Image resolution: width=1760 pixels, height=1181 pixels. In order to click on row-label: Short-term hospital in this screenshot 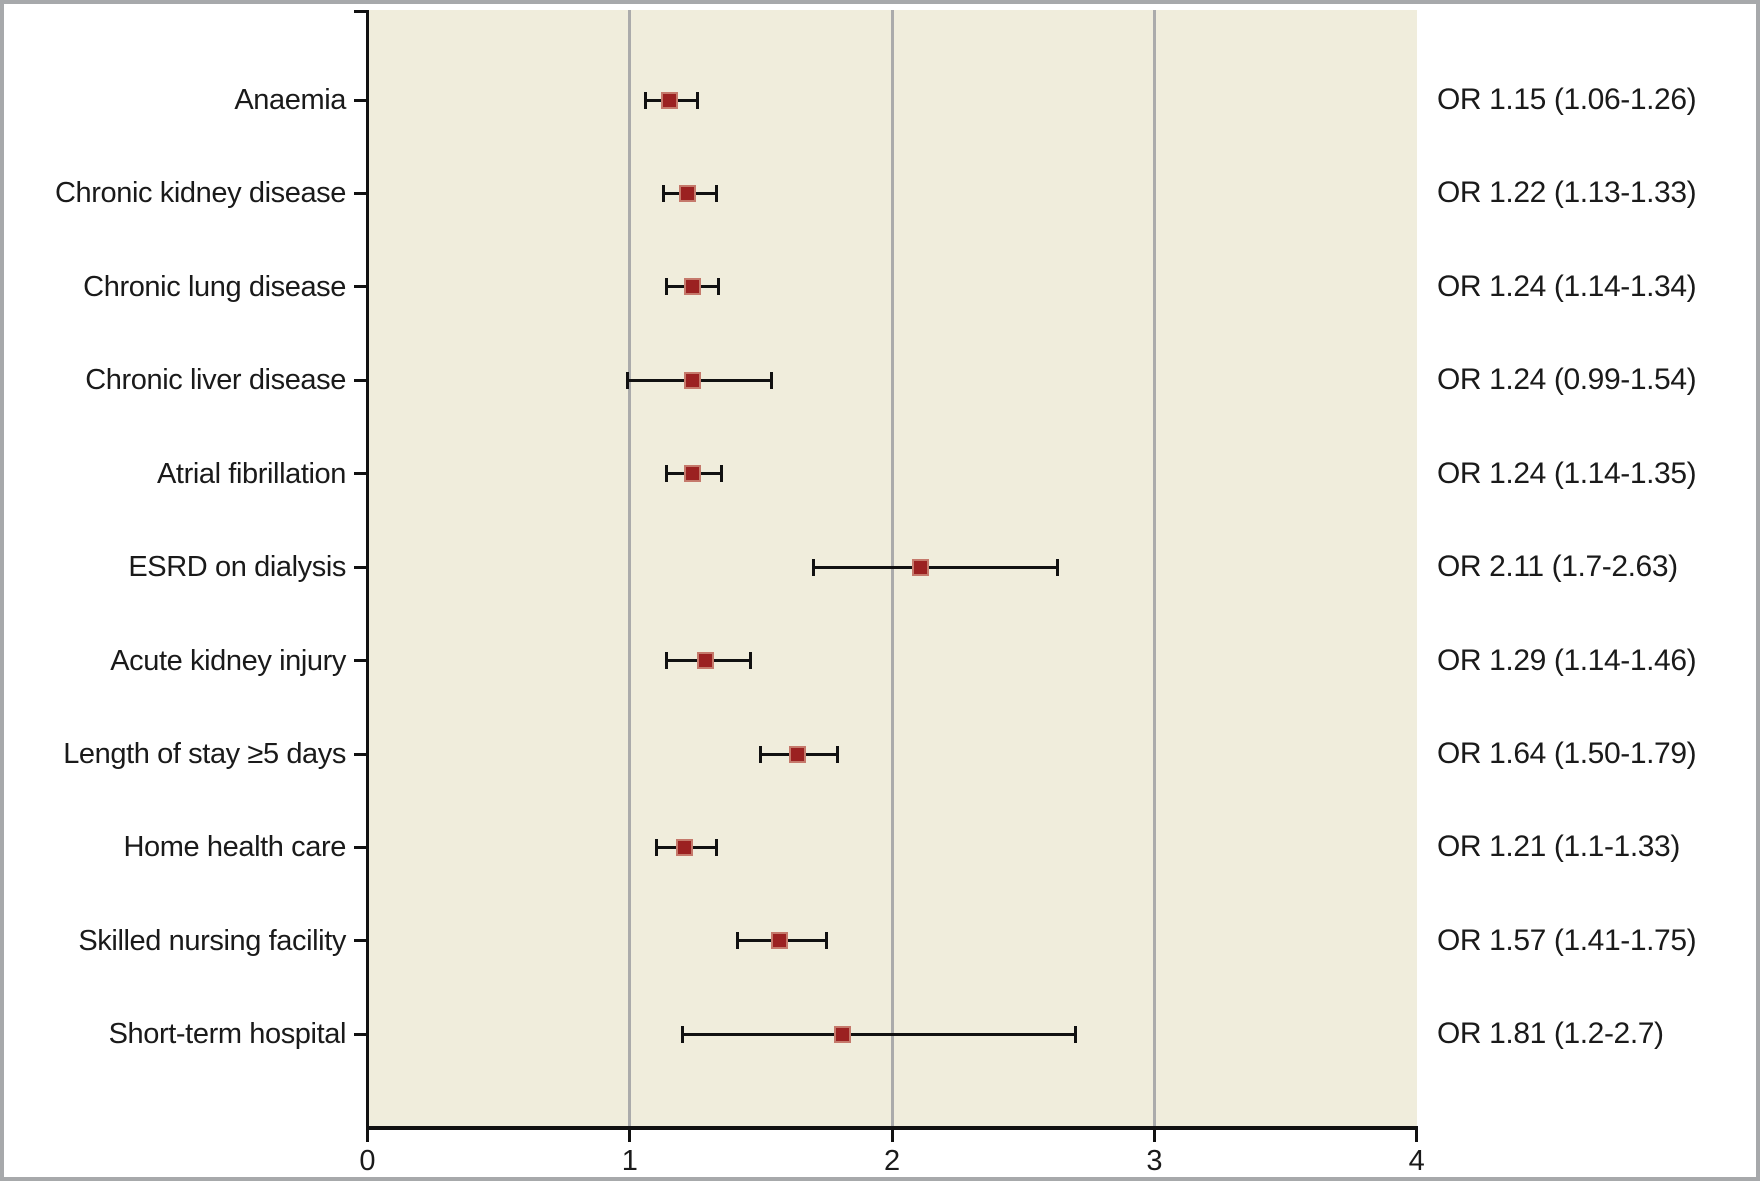, I will do `click(227, 1034)`.